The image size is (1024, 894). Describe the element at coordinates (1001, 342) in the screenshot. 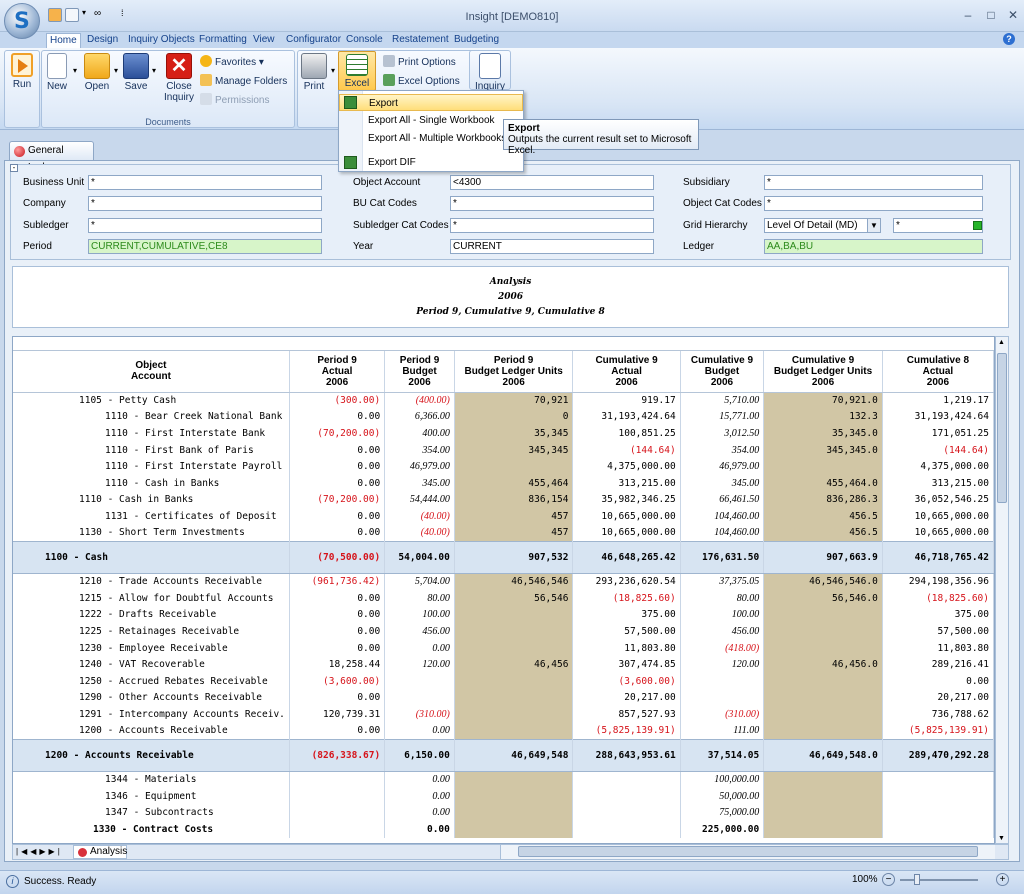

I see `scroll-up-icon: ▲` at that location.